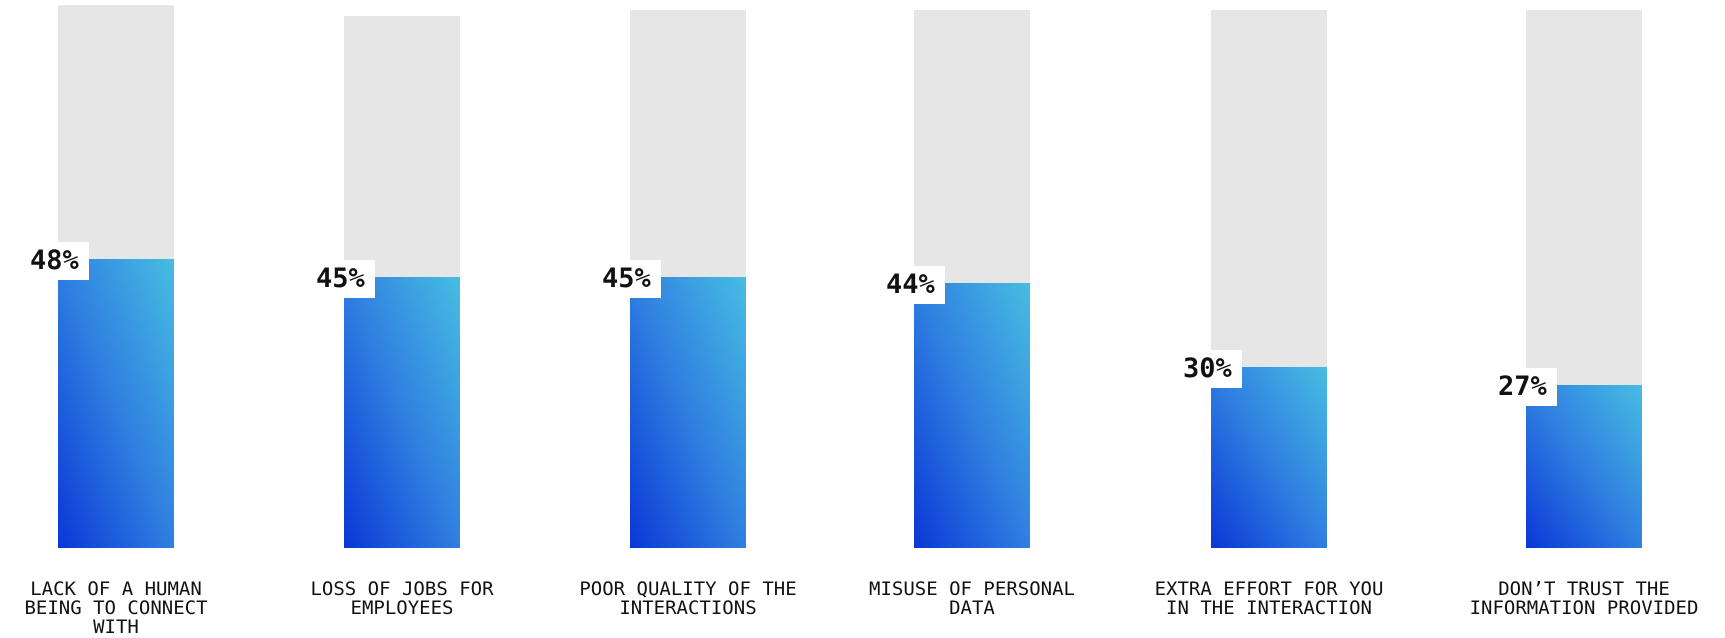 The height and width of the screenshot is (638, 1725). I want to click on data-label: 30%, so click(1211, 369).